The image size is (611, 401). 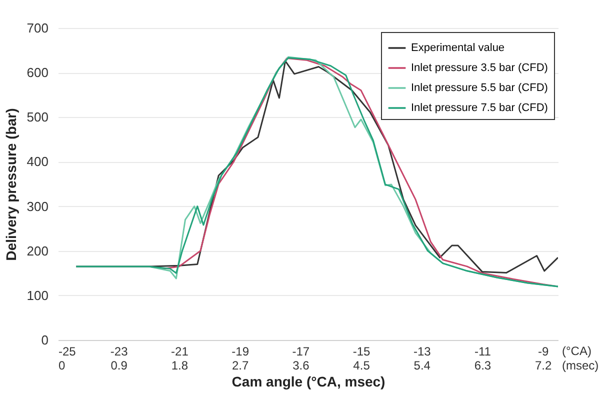 What do you see at coordinates (544, 351) in the screenshot?
I see `x-tick-label: -9` at bounding box center [544, 351].